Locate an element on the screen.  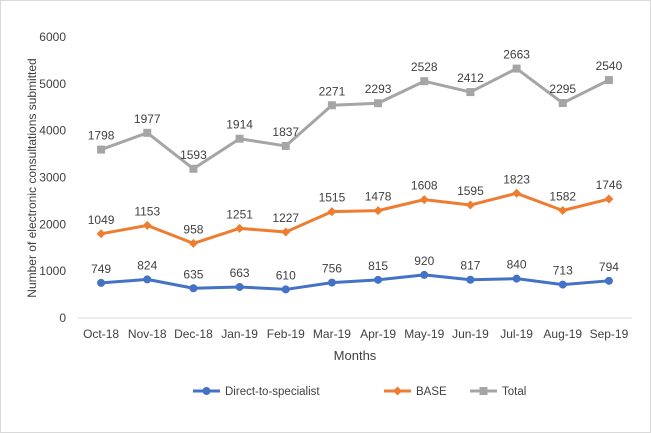
x-tick-label: Nov-18 is located at coordinates (147, 334).